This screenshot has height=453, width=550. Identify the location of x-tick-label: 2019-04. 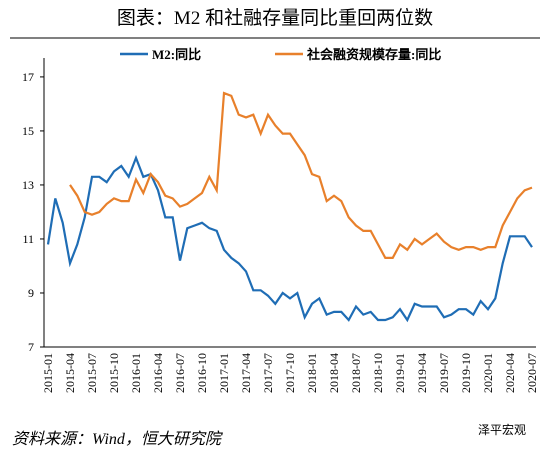
(422, 373).